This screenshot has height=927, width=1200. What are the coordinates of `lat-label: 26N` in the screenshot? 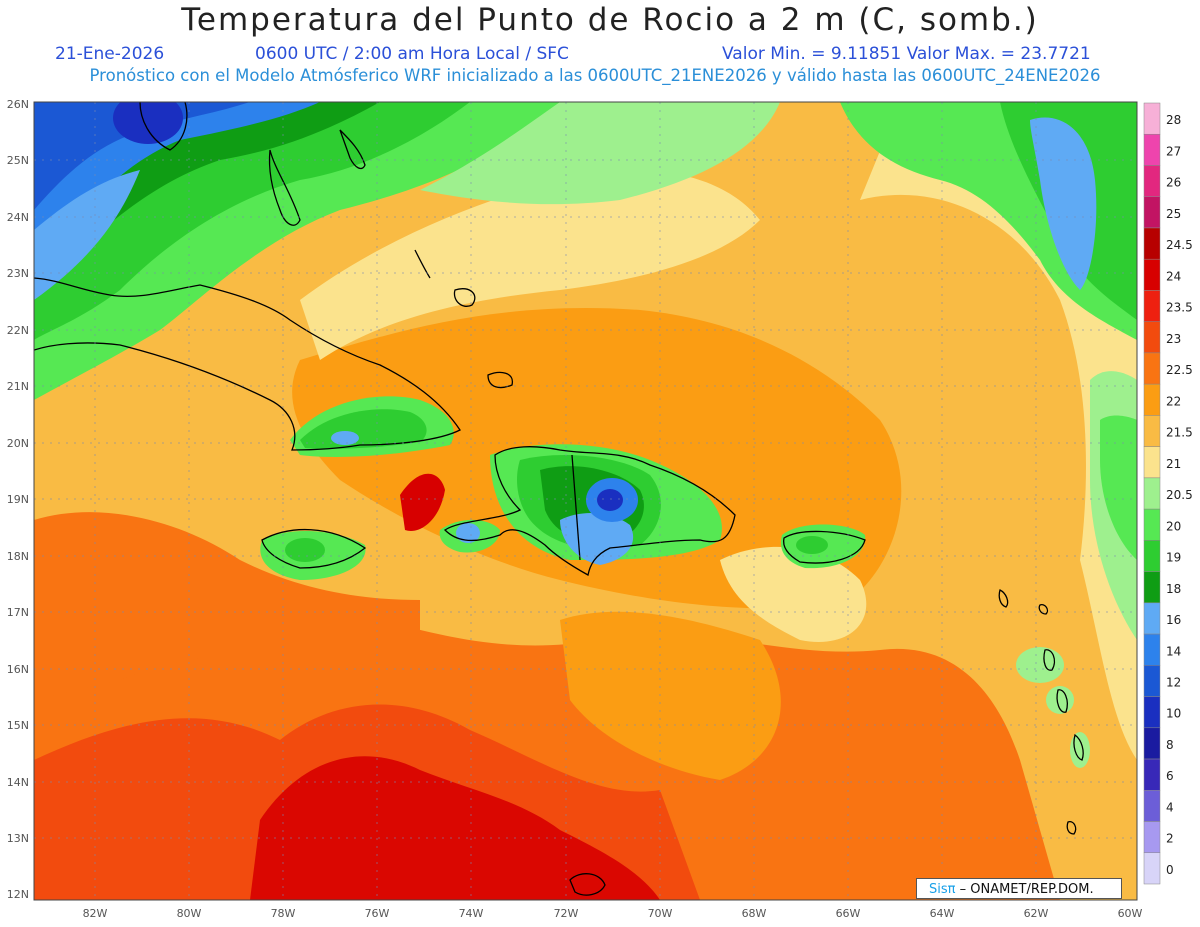 It's located at (18, 104).